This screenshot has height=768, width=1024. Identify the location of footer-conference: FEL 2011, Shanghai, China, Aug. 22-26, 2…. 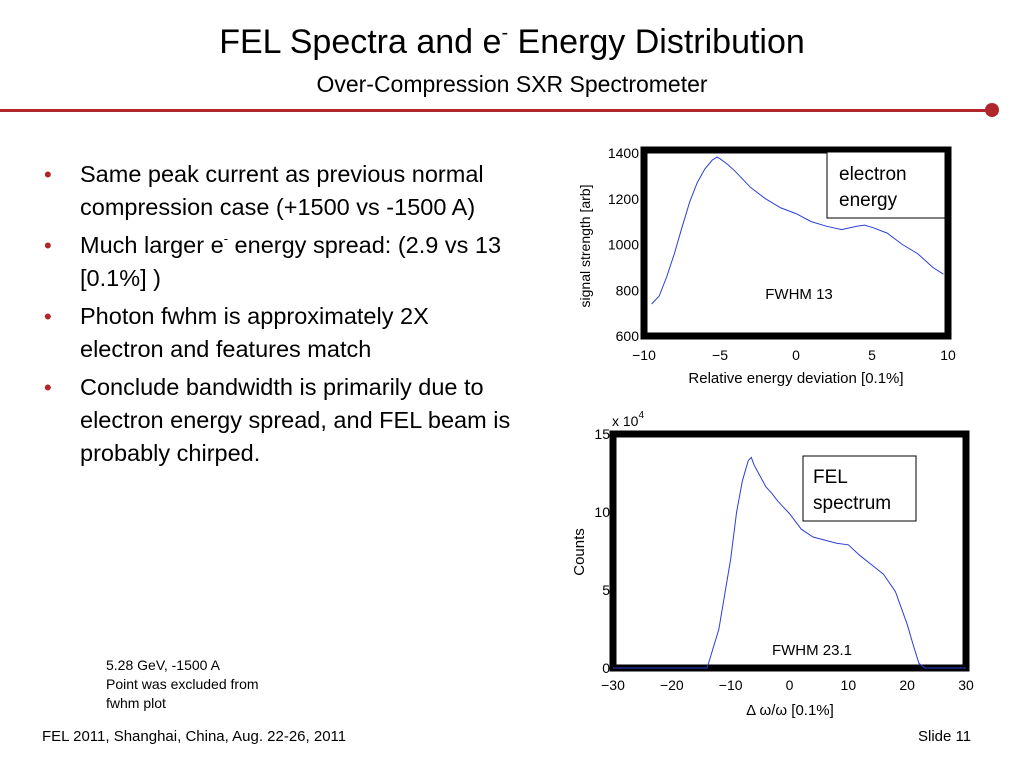
(194, 736).